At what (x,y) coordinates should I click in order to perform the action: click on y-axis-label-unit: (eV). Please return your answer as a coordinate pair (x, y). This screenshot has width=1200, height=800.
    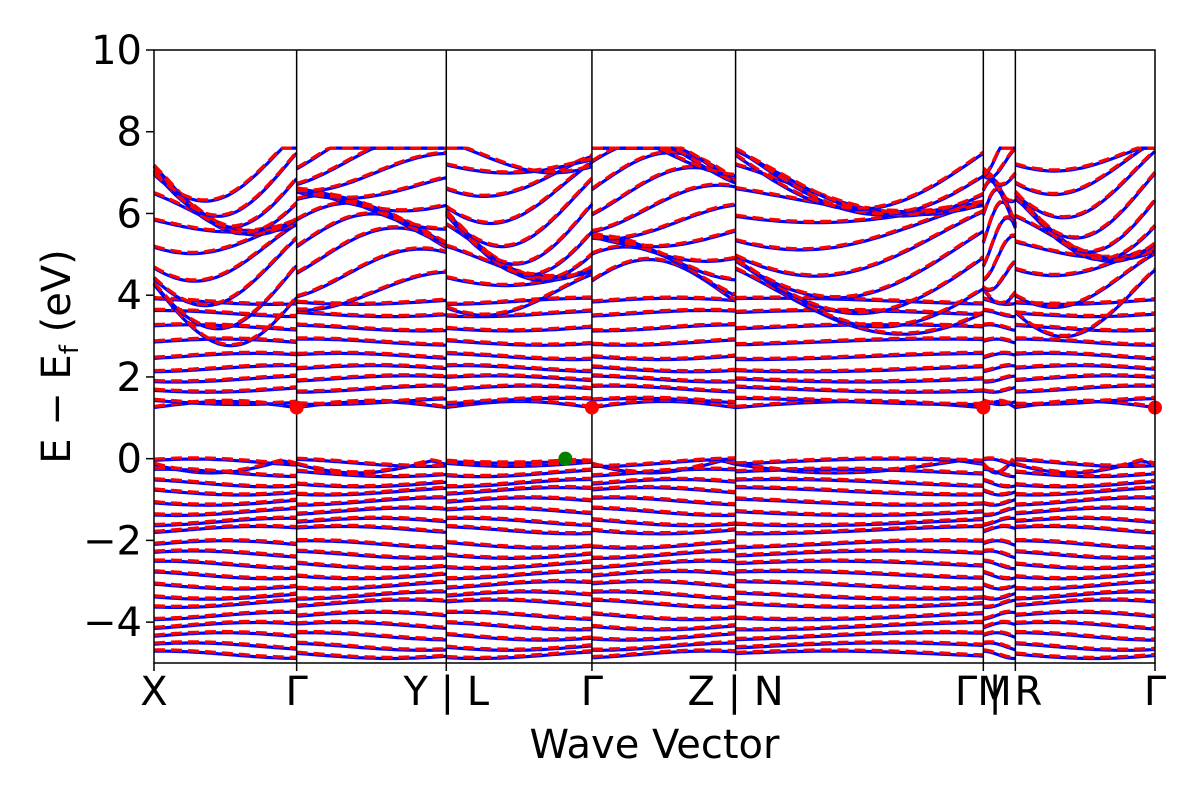
    Looking at the image, I should click on (57, 297).